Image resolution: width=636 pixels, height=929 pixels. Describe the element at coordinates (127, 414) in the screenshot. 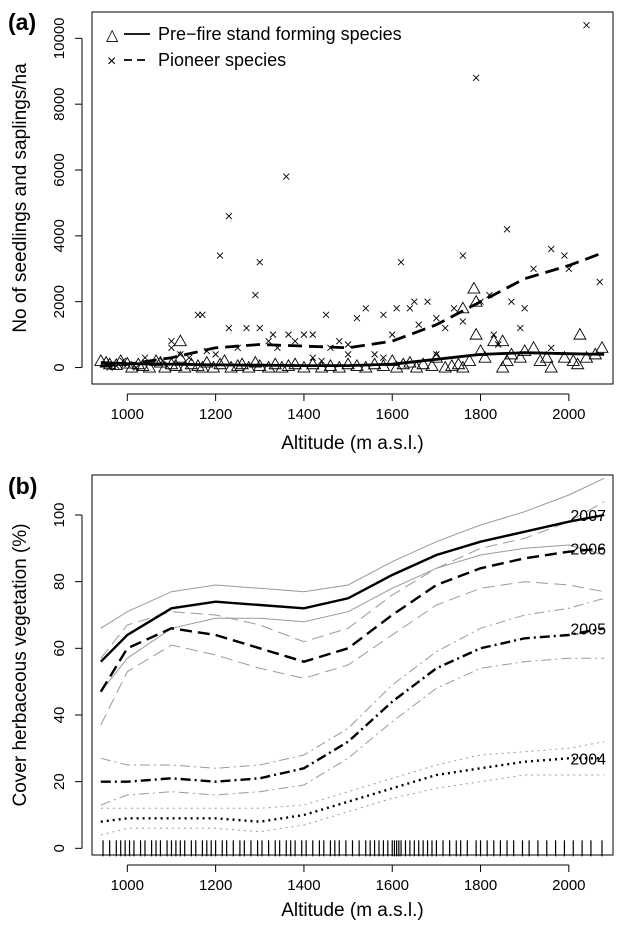

I see `x-tick-label: 1000` at that location.